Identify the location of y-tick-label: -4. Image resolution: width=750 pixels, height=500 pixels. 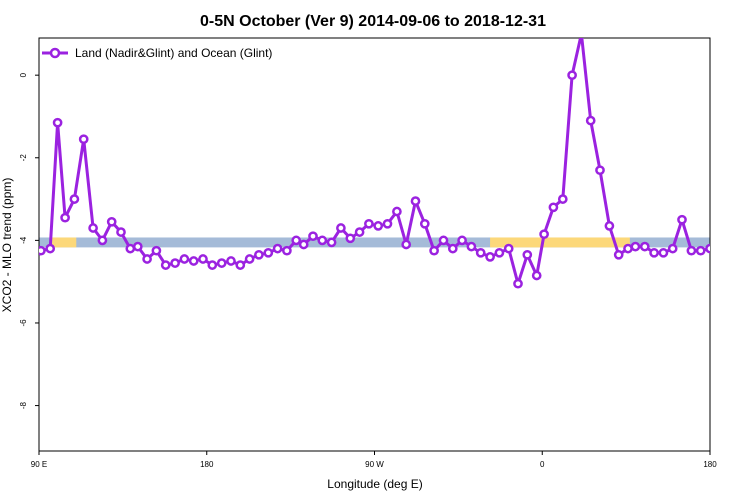
(23, 240).